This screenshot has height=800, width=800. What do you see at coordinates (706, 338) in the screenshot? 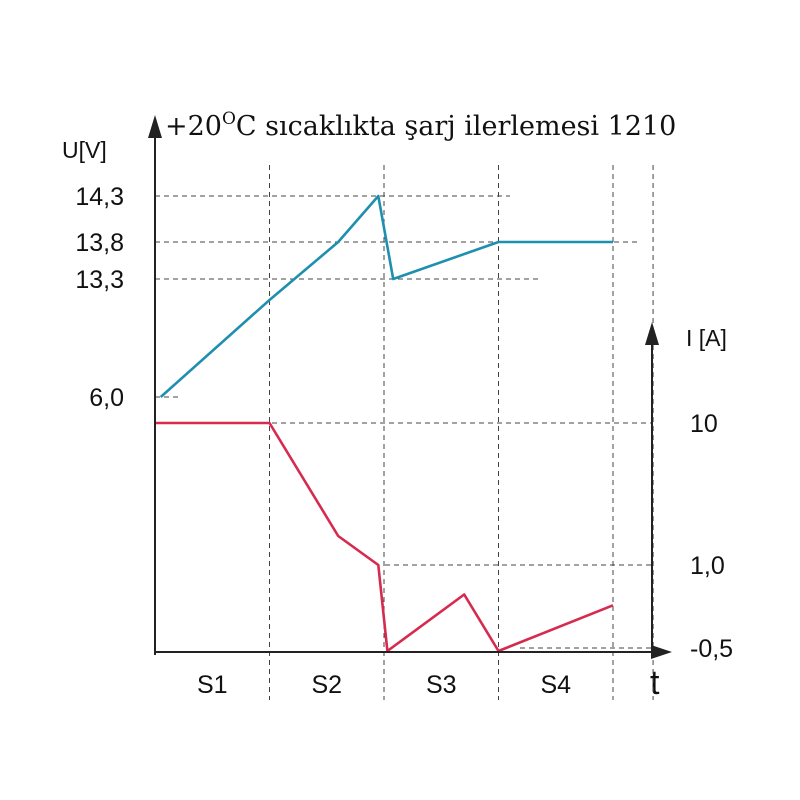
I see `y-right-axis-label: I [A]` at bounding box center [706, 338].